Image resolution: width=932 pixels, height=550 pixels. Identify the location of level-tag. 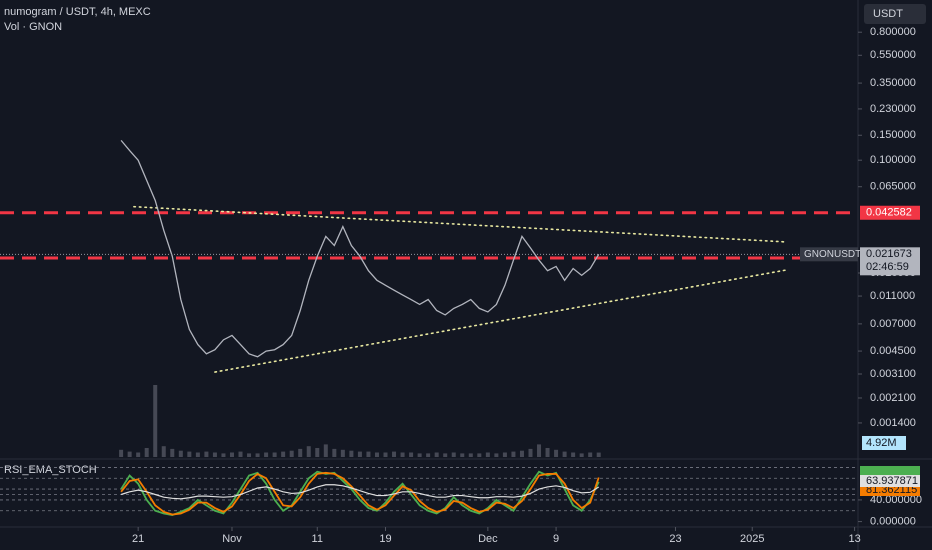
(890, 212).